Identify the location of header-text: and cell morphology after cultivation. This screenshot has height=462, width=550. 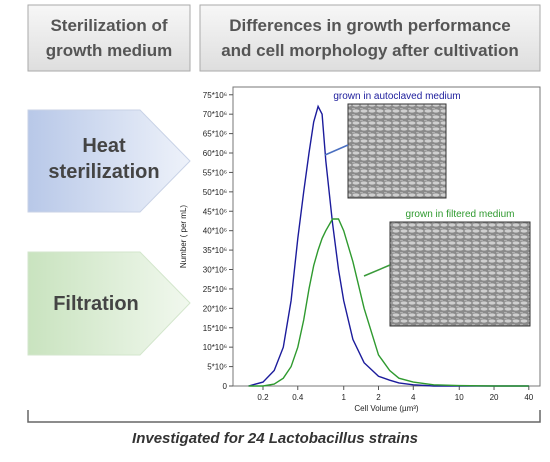
(370, 50).